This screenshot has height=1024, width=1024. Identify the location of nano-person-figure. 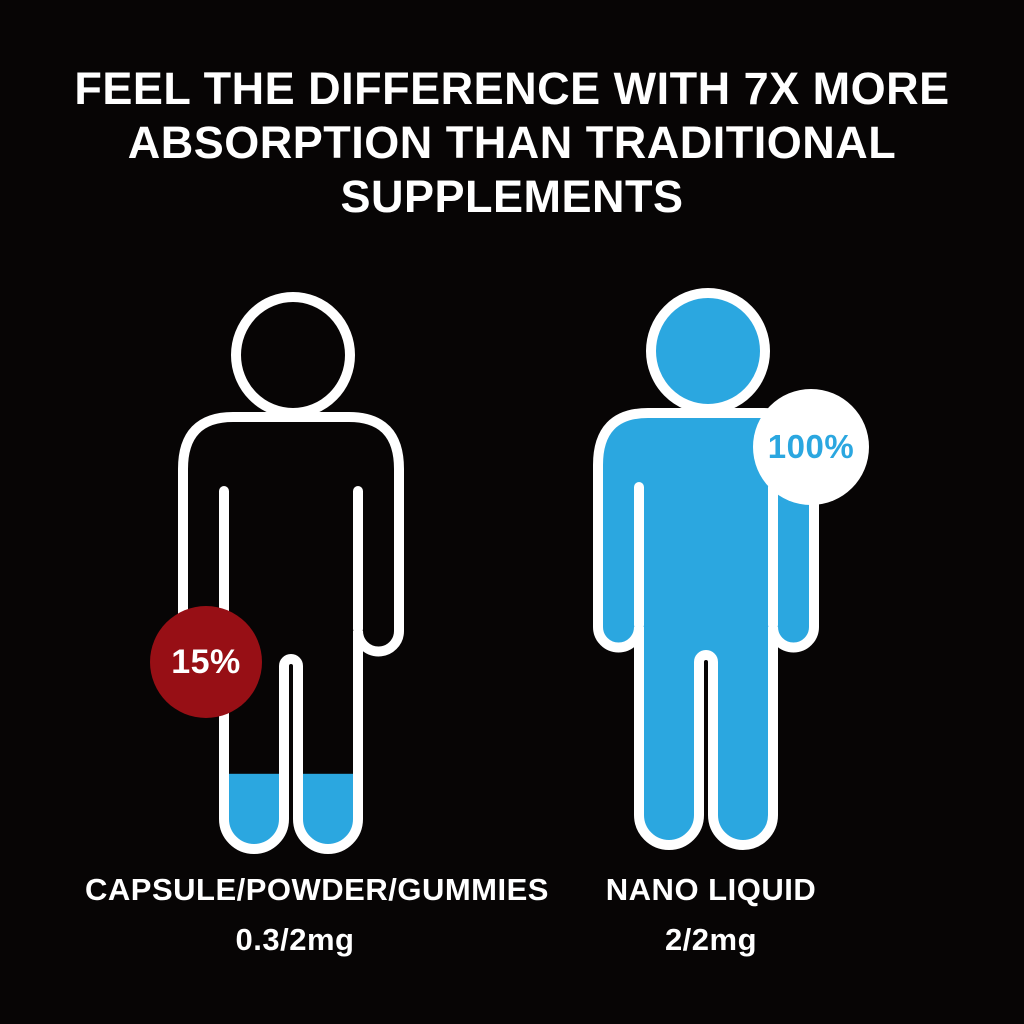
(706, 571).